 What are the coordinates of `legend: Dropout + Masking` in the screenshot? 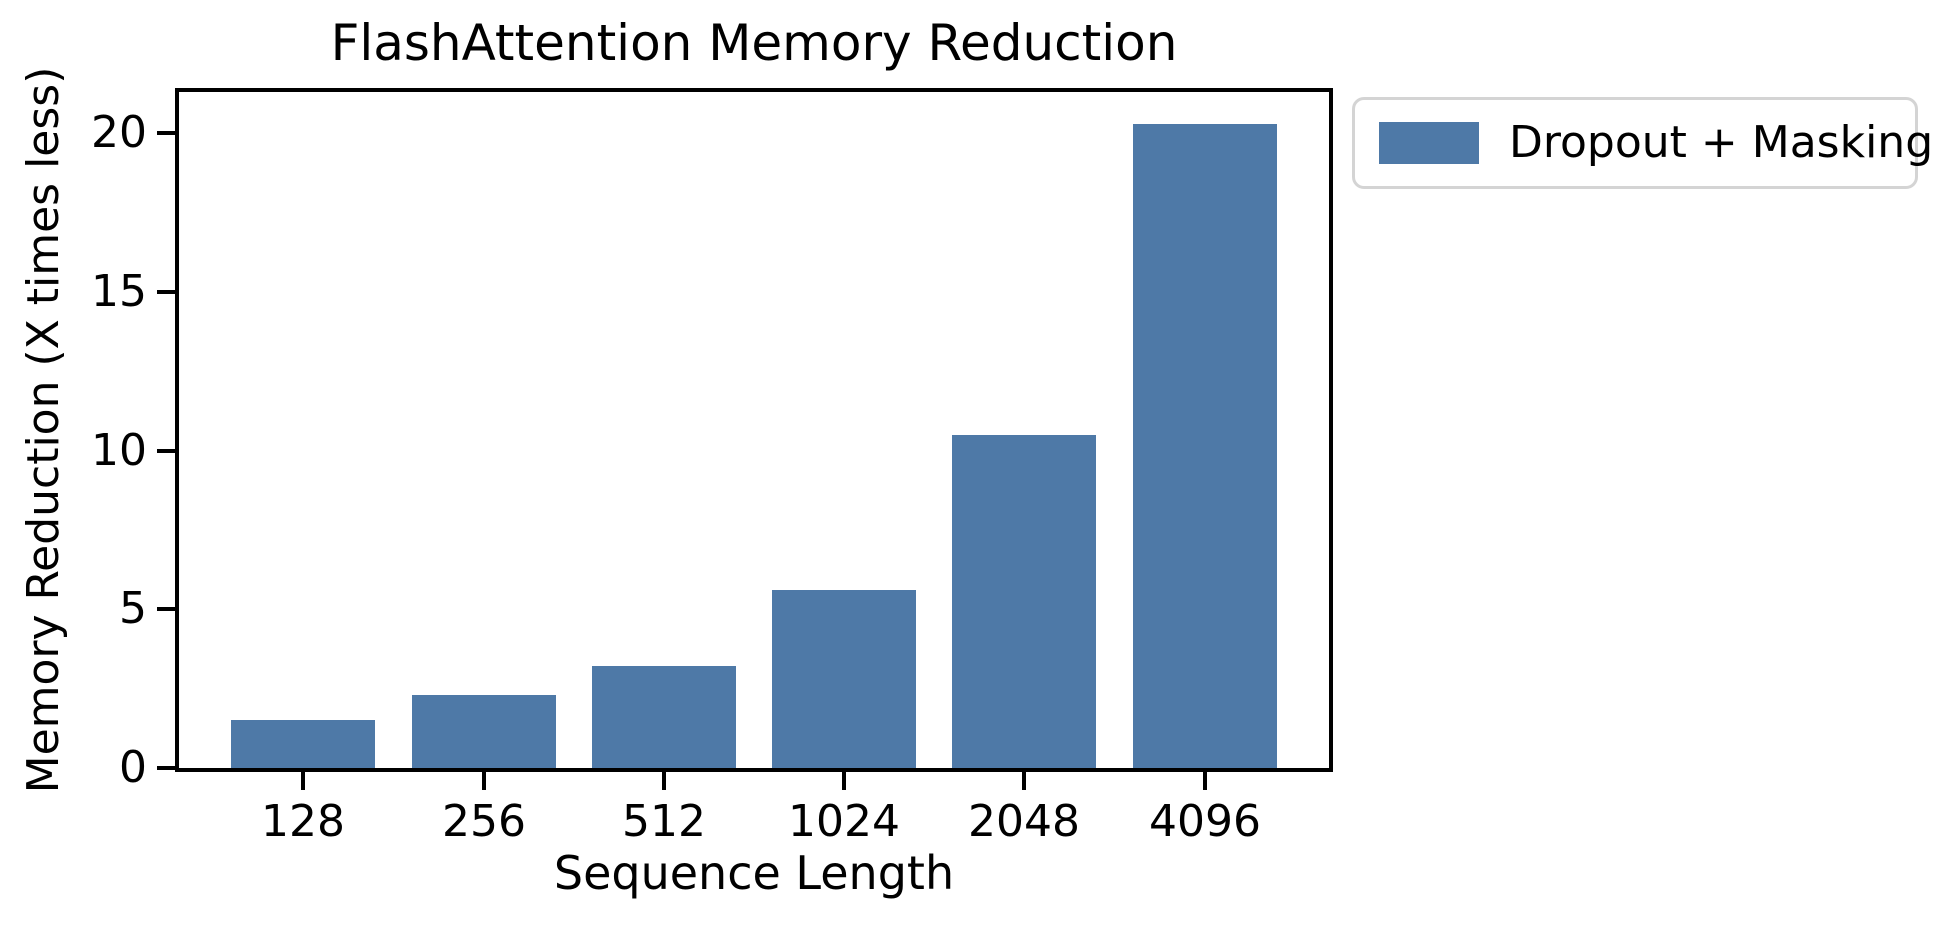 It's located at (1642, 143).